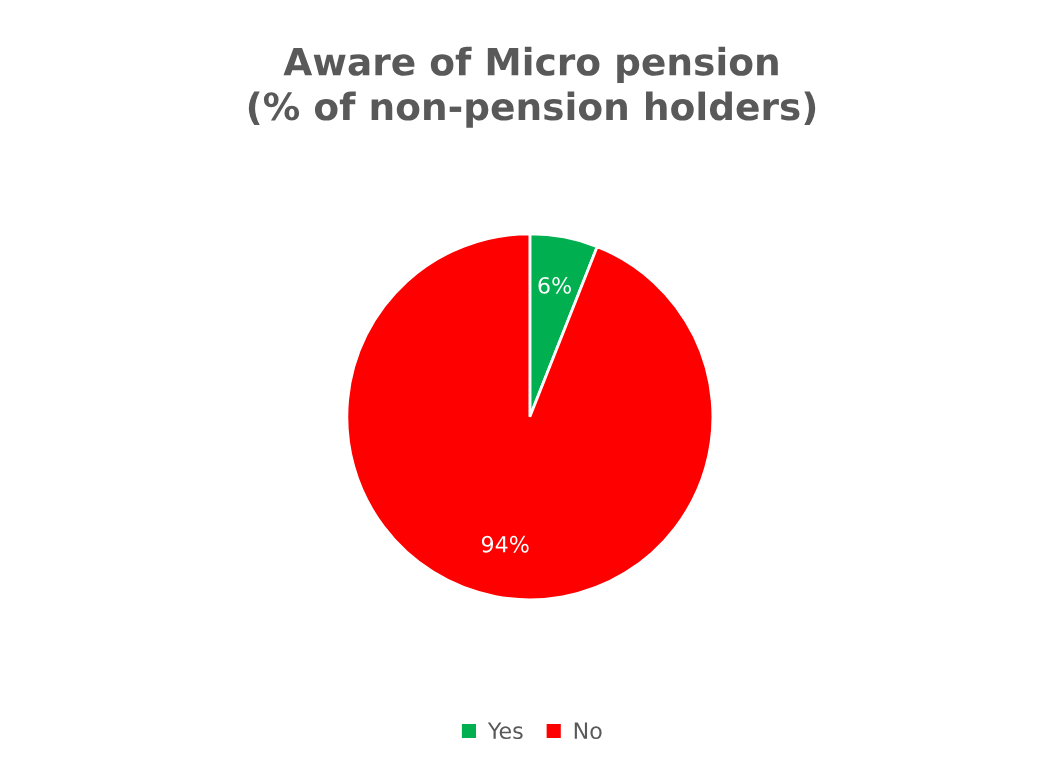 This screenshot has width=1064, height=779. Describe the element at coordinates (532, 87) in the screenshot. I see `chart-title: Aware of Micro pension (% of non-pension holders)` at that location.